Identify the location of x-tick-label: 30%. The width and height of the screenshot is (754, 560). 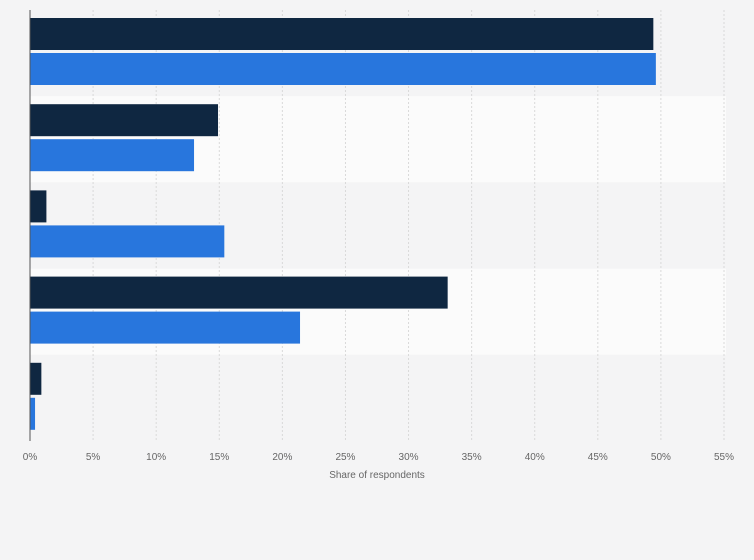
(409, 457).